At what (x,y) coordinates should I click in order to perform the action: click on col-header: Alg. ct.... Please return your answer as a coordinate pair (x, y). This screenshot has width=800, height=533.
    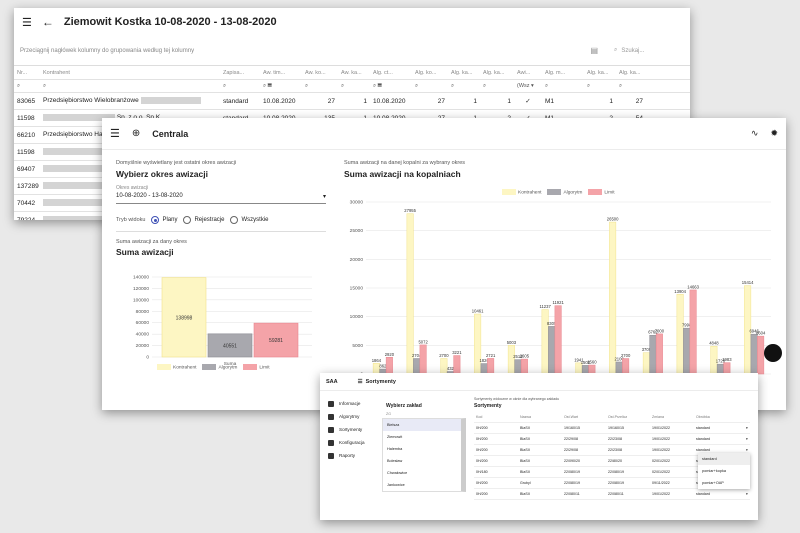
    Looking at the image, I should click on (383, 72).